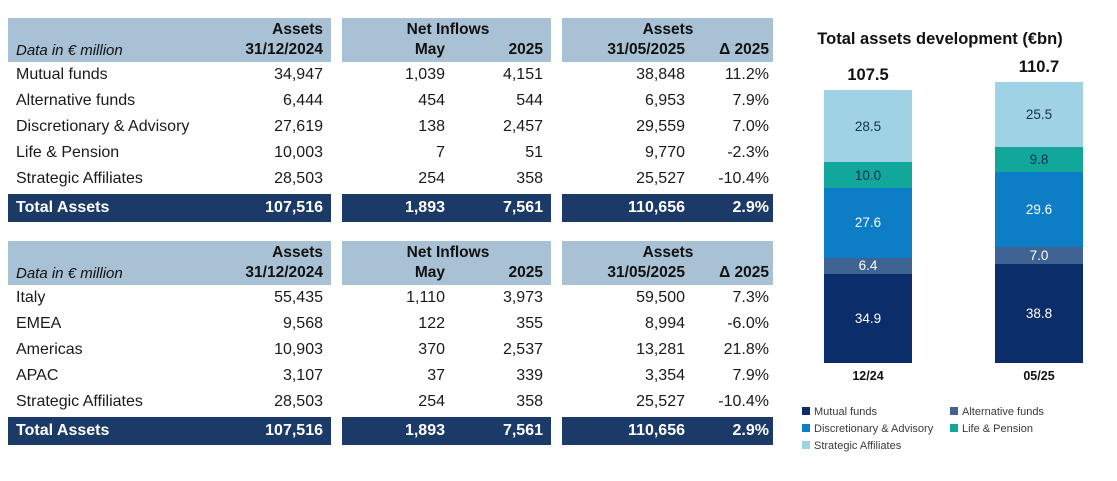 Image resolution: width=1117 pixels, height=481 pixels. I want to click on bar-segment: 7.0, so click(1039, 255).